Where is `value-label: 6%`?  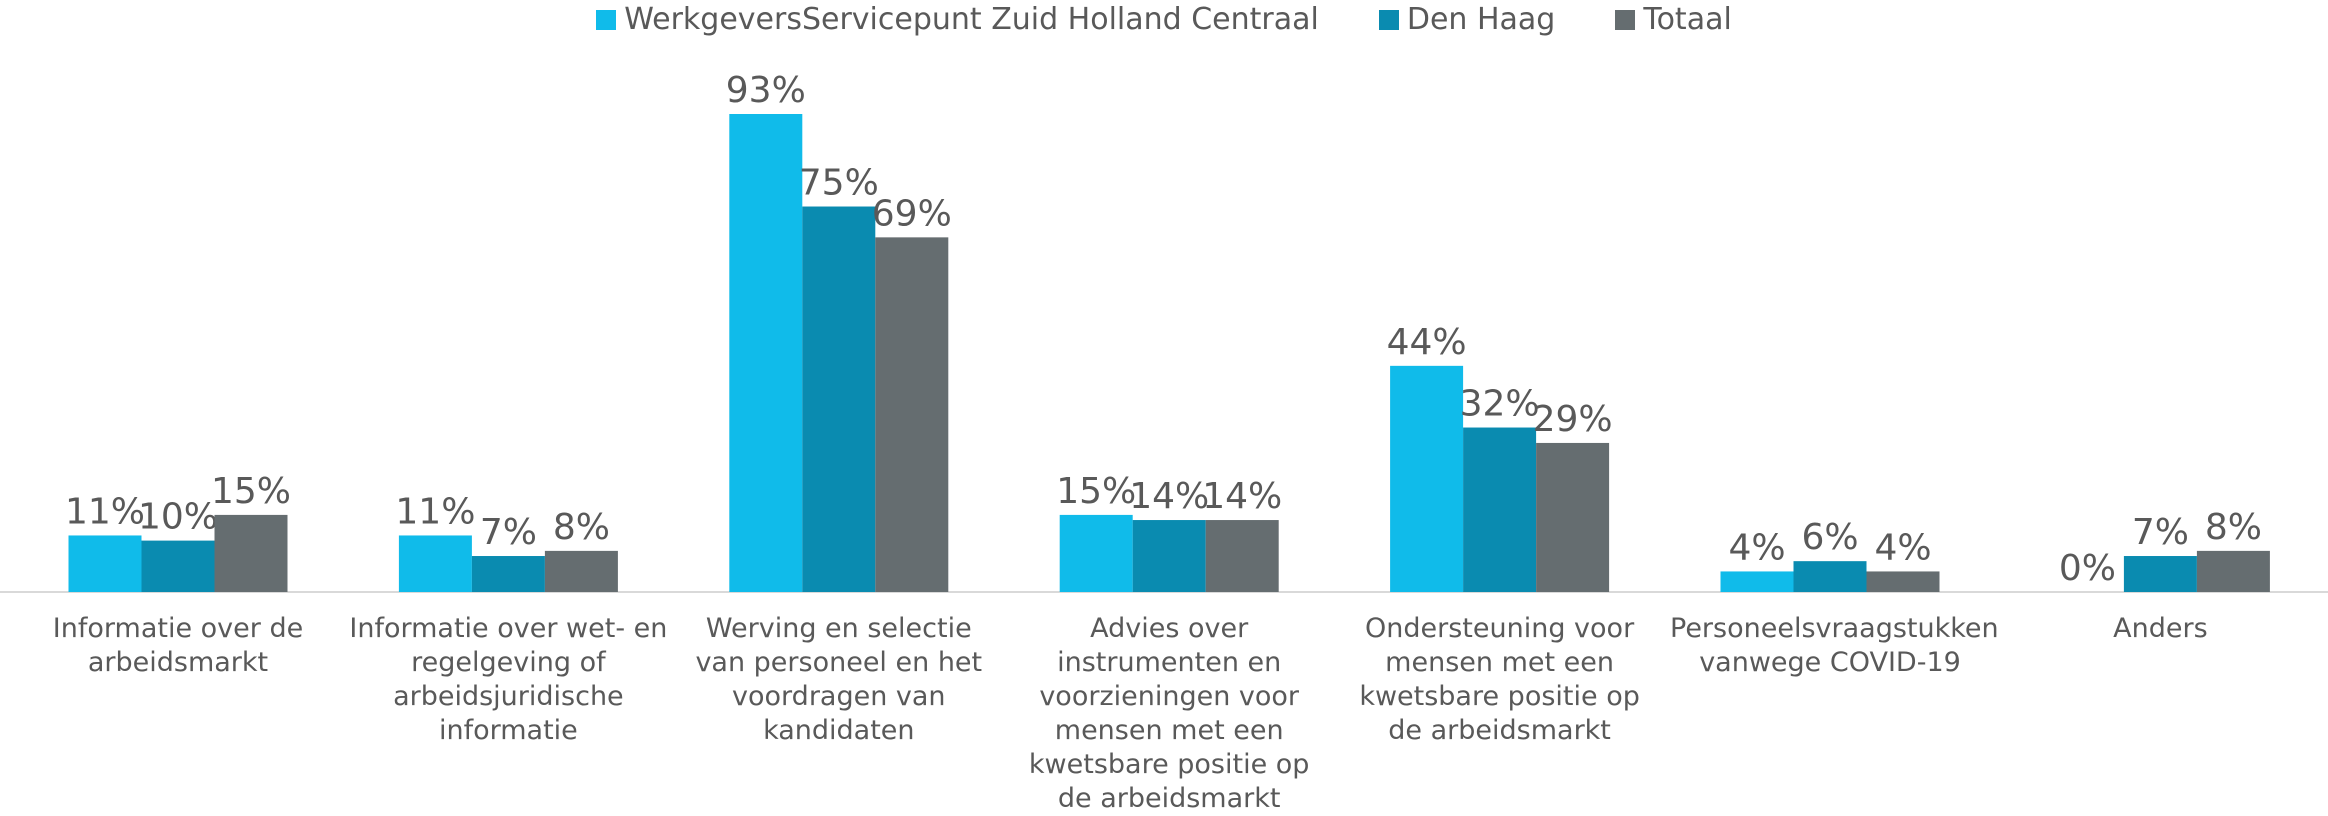 value-label: 6% is located at coordinates (1829, 537).